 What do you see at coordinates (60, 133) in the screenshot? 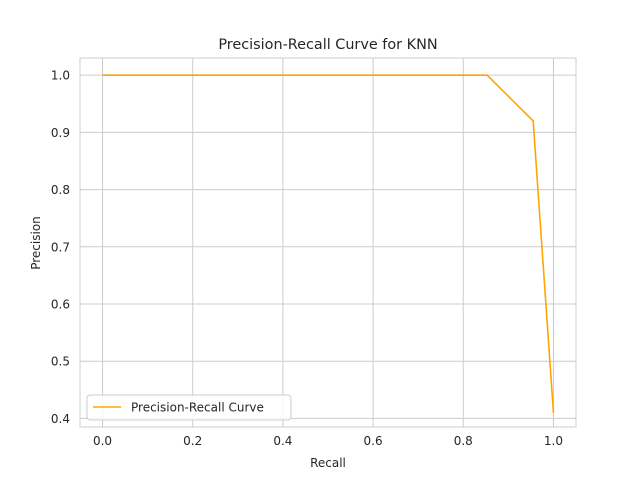
I see `y-tick-label: 0.9` at bounding box center [60, 133].